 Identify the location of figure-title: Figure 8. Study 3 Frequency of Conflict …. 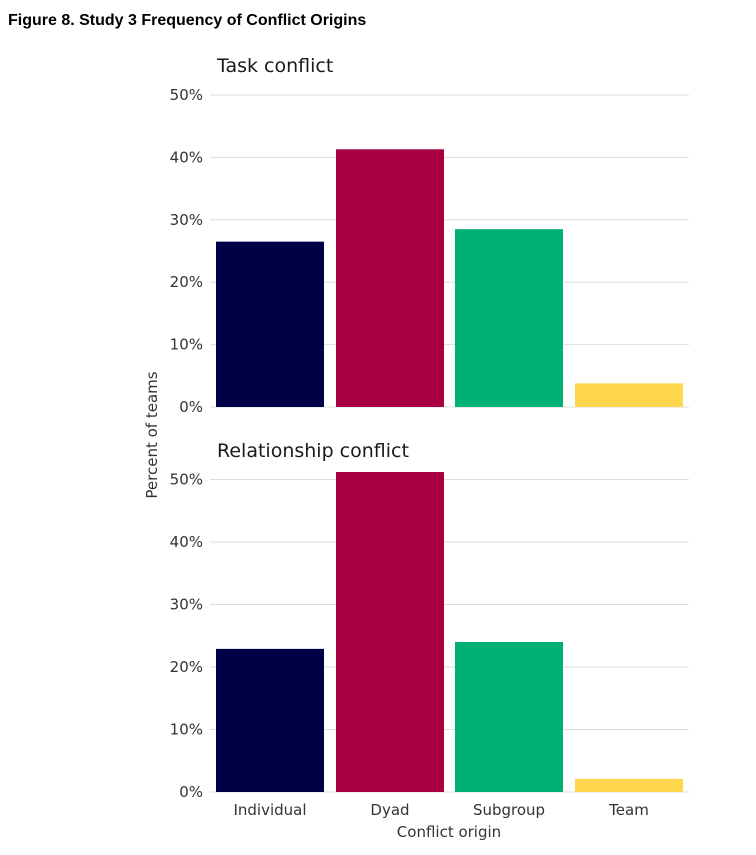
(187, 20).